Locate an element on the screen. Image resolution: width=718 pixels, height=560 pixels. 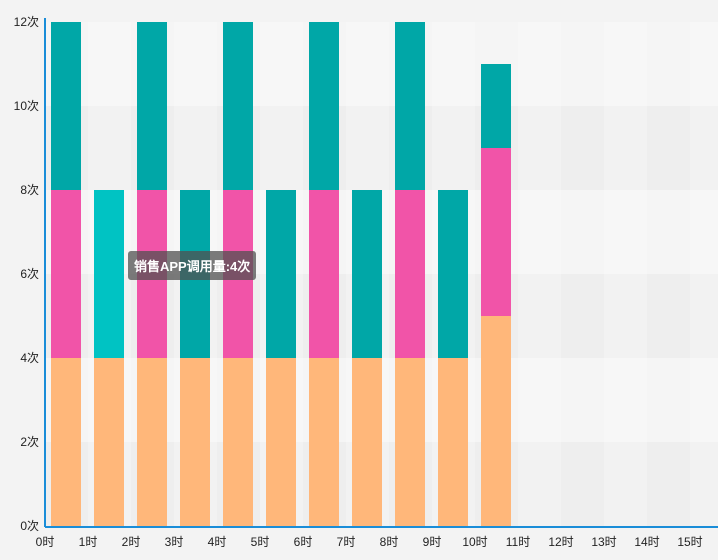
x-tick-label: 3时 is located at coordinates (174, 542).